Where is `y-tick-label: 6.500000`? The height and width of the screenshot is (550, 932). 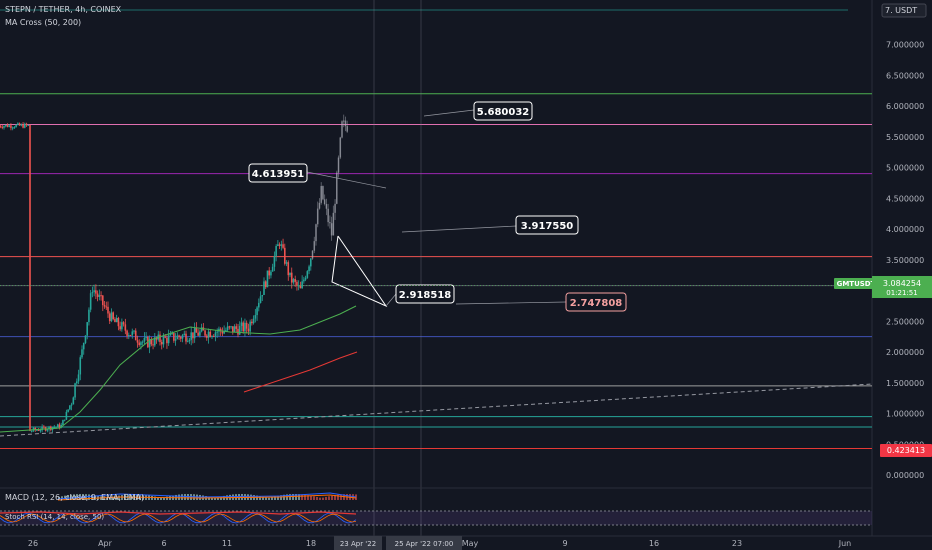
y-tick-label: 6.500000 is located at coordinates (905, 75).